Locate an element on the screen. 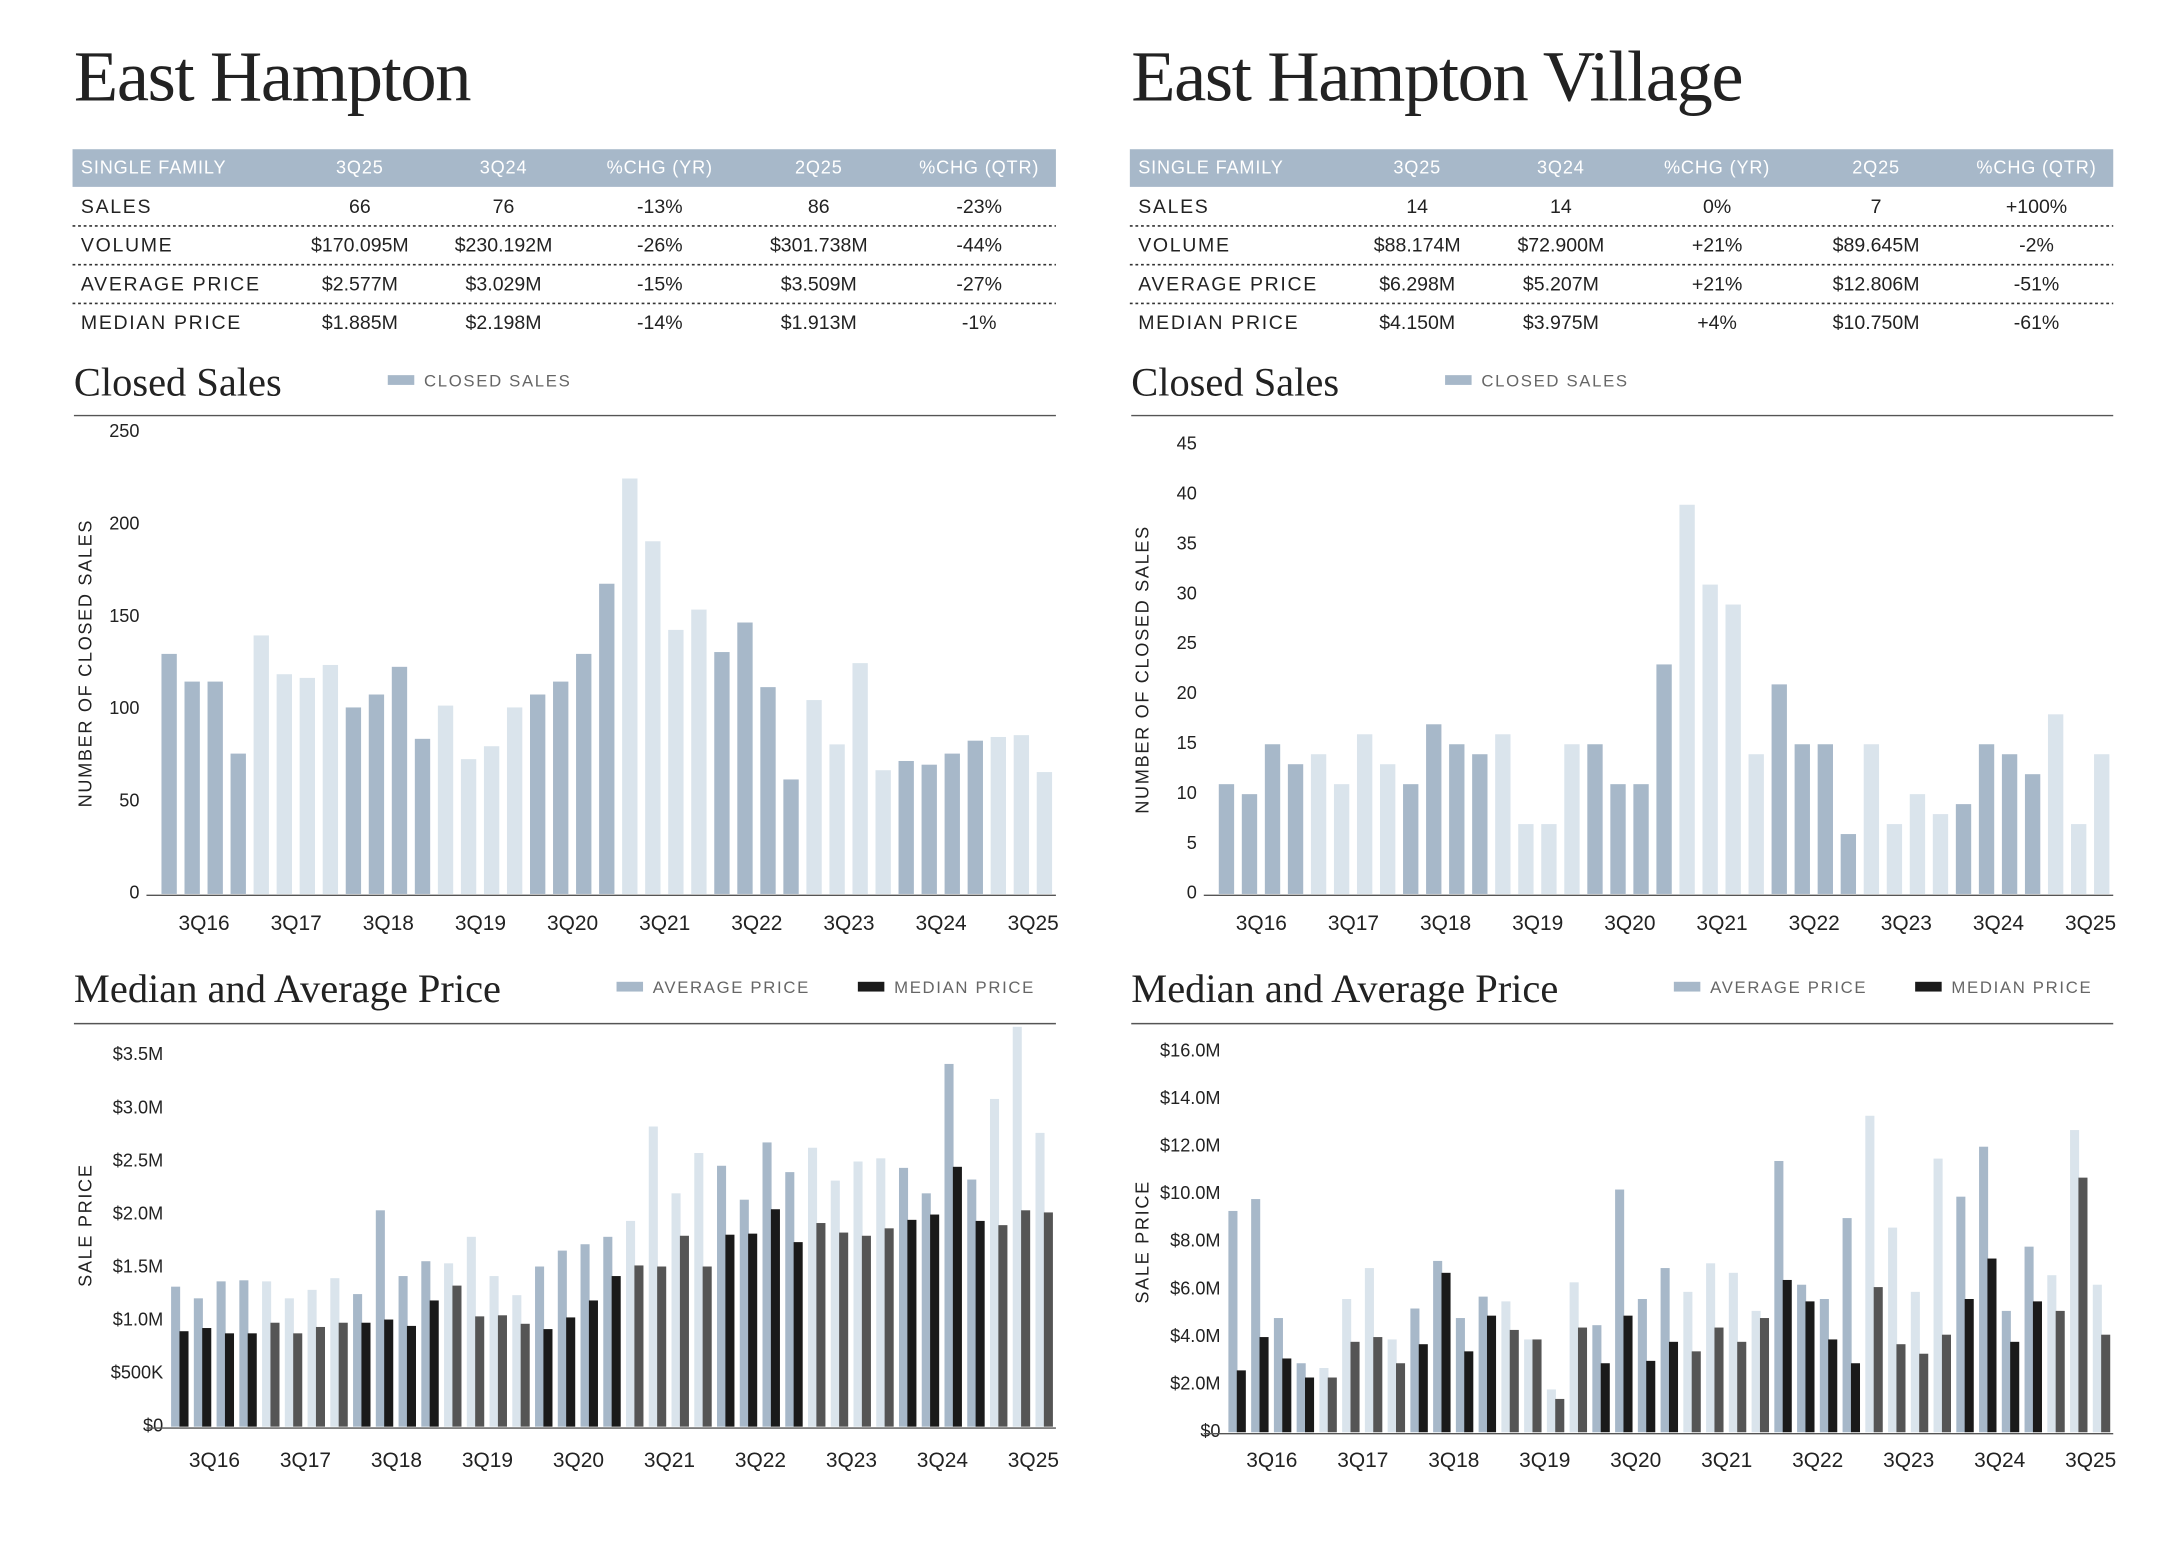 The height and width of the screenshot is (1548, 2176). x-tick-label: 3Q17 is located at coordinates (296, 923).